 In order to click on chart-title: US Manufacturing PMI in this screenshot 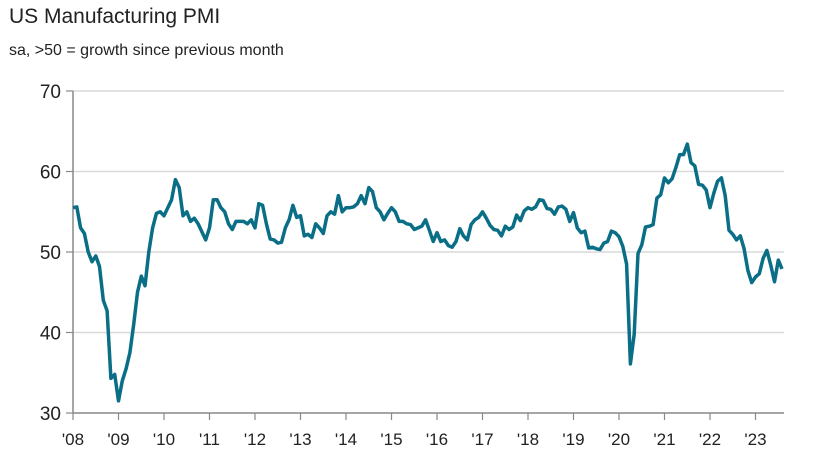, I will do `click(115, 16)`.